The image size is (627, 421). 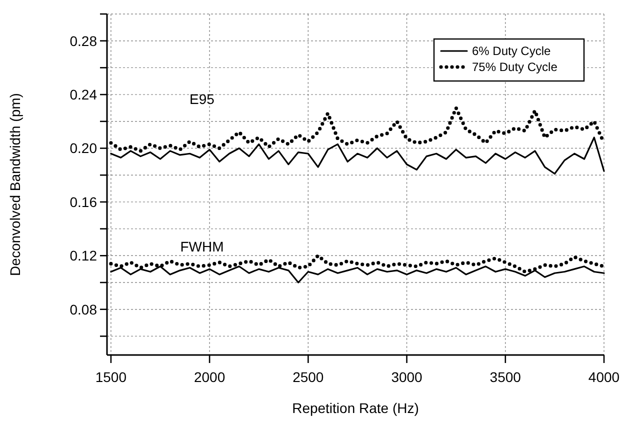 I want to click on y-tick-label: 0.24, so click(x=84, y=94).